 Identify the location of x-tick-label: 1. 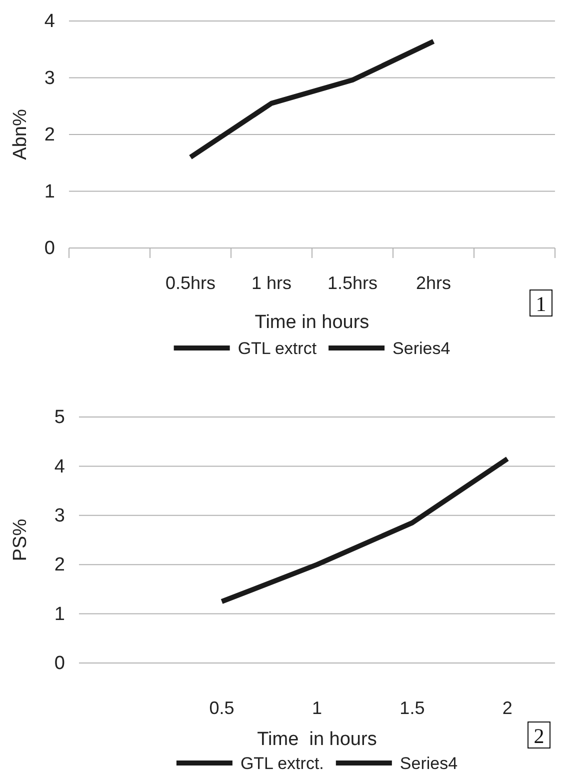
(317, 708).